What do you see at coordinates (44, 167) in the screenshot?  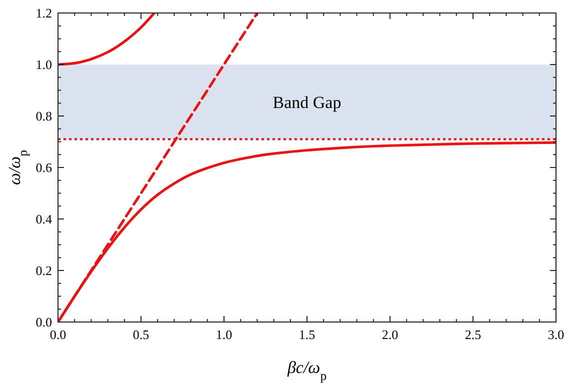 I see `y-tick-label: 0.6` at bounding box center [44, 167].